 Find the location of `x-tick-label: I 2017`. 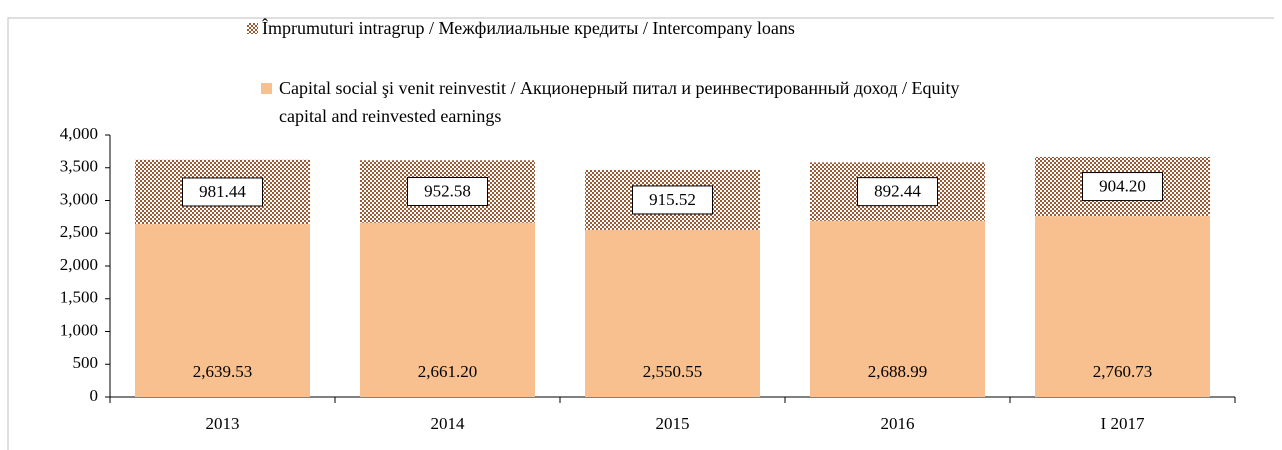

x-tick-label: I 2017 is located at coordinates (1123, 423).